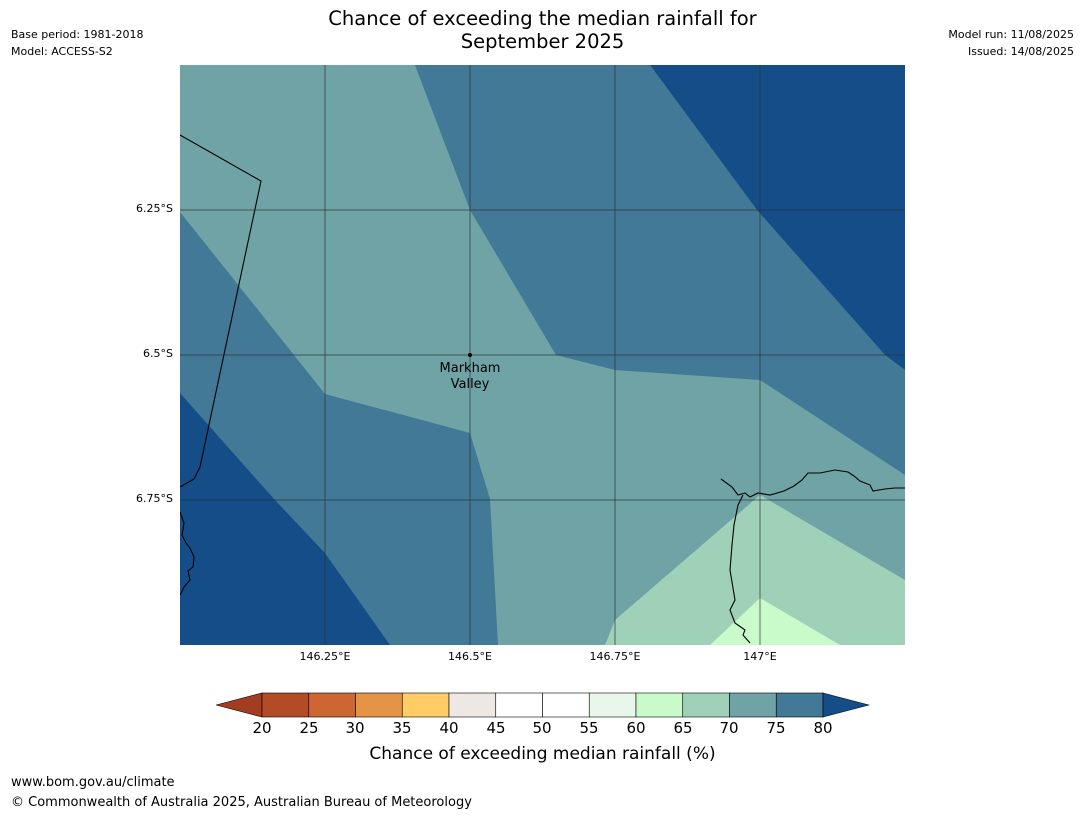 This screenshot has width=1085, height=816. Describe the element at coordinates (355, 728) in the screenshot. I see `colorbar-tick-label: 30` at that location.